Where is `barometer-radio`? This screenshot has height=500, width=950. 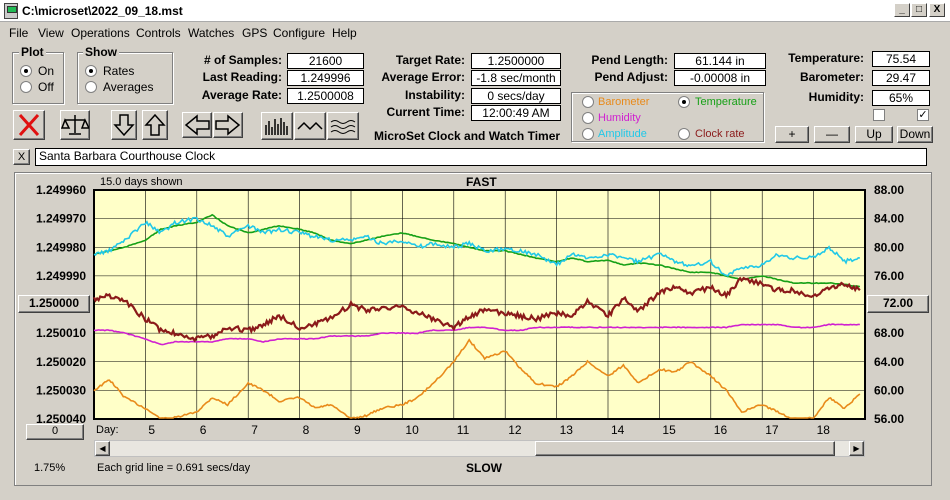 barometer-radio is located at coordinates (588, 102).